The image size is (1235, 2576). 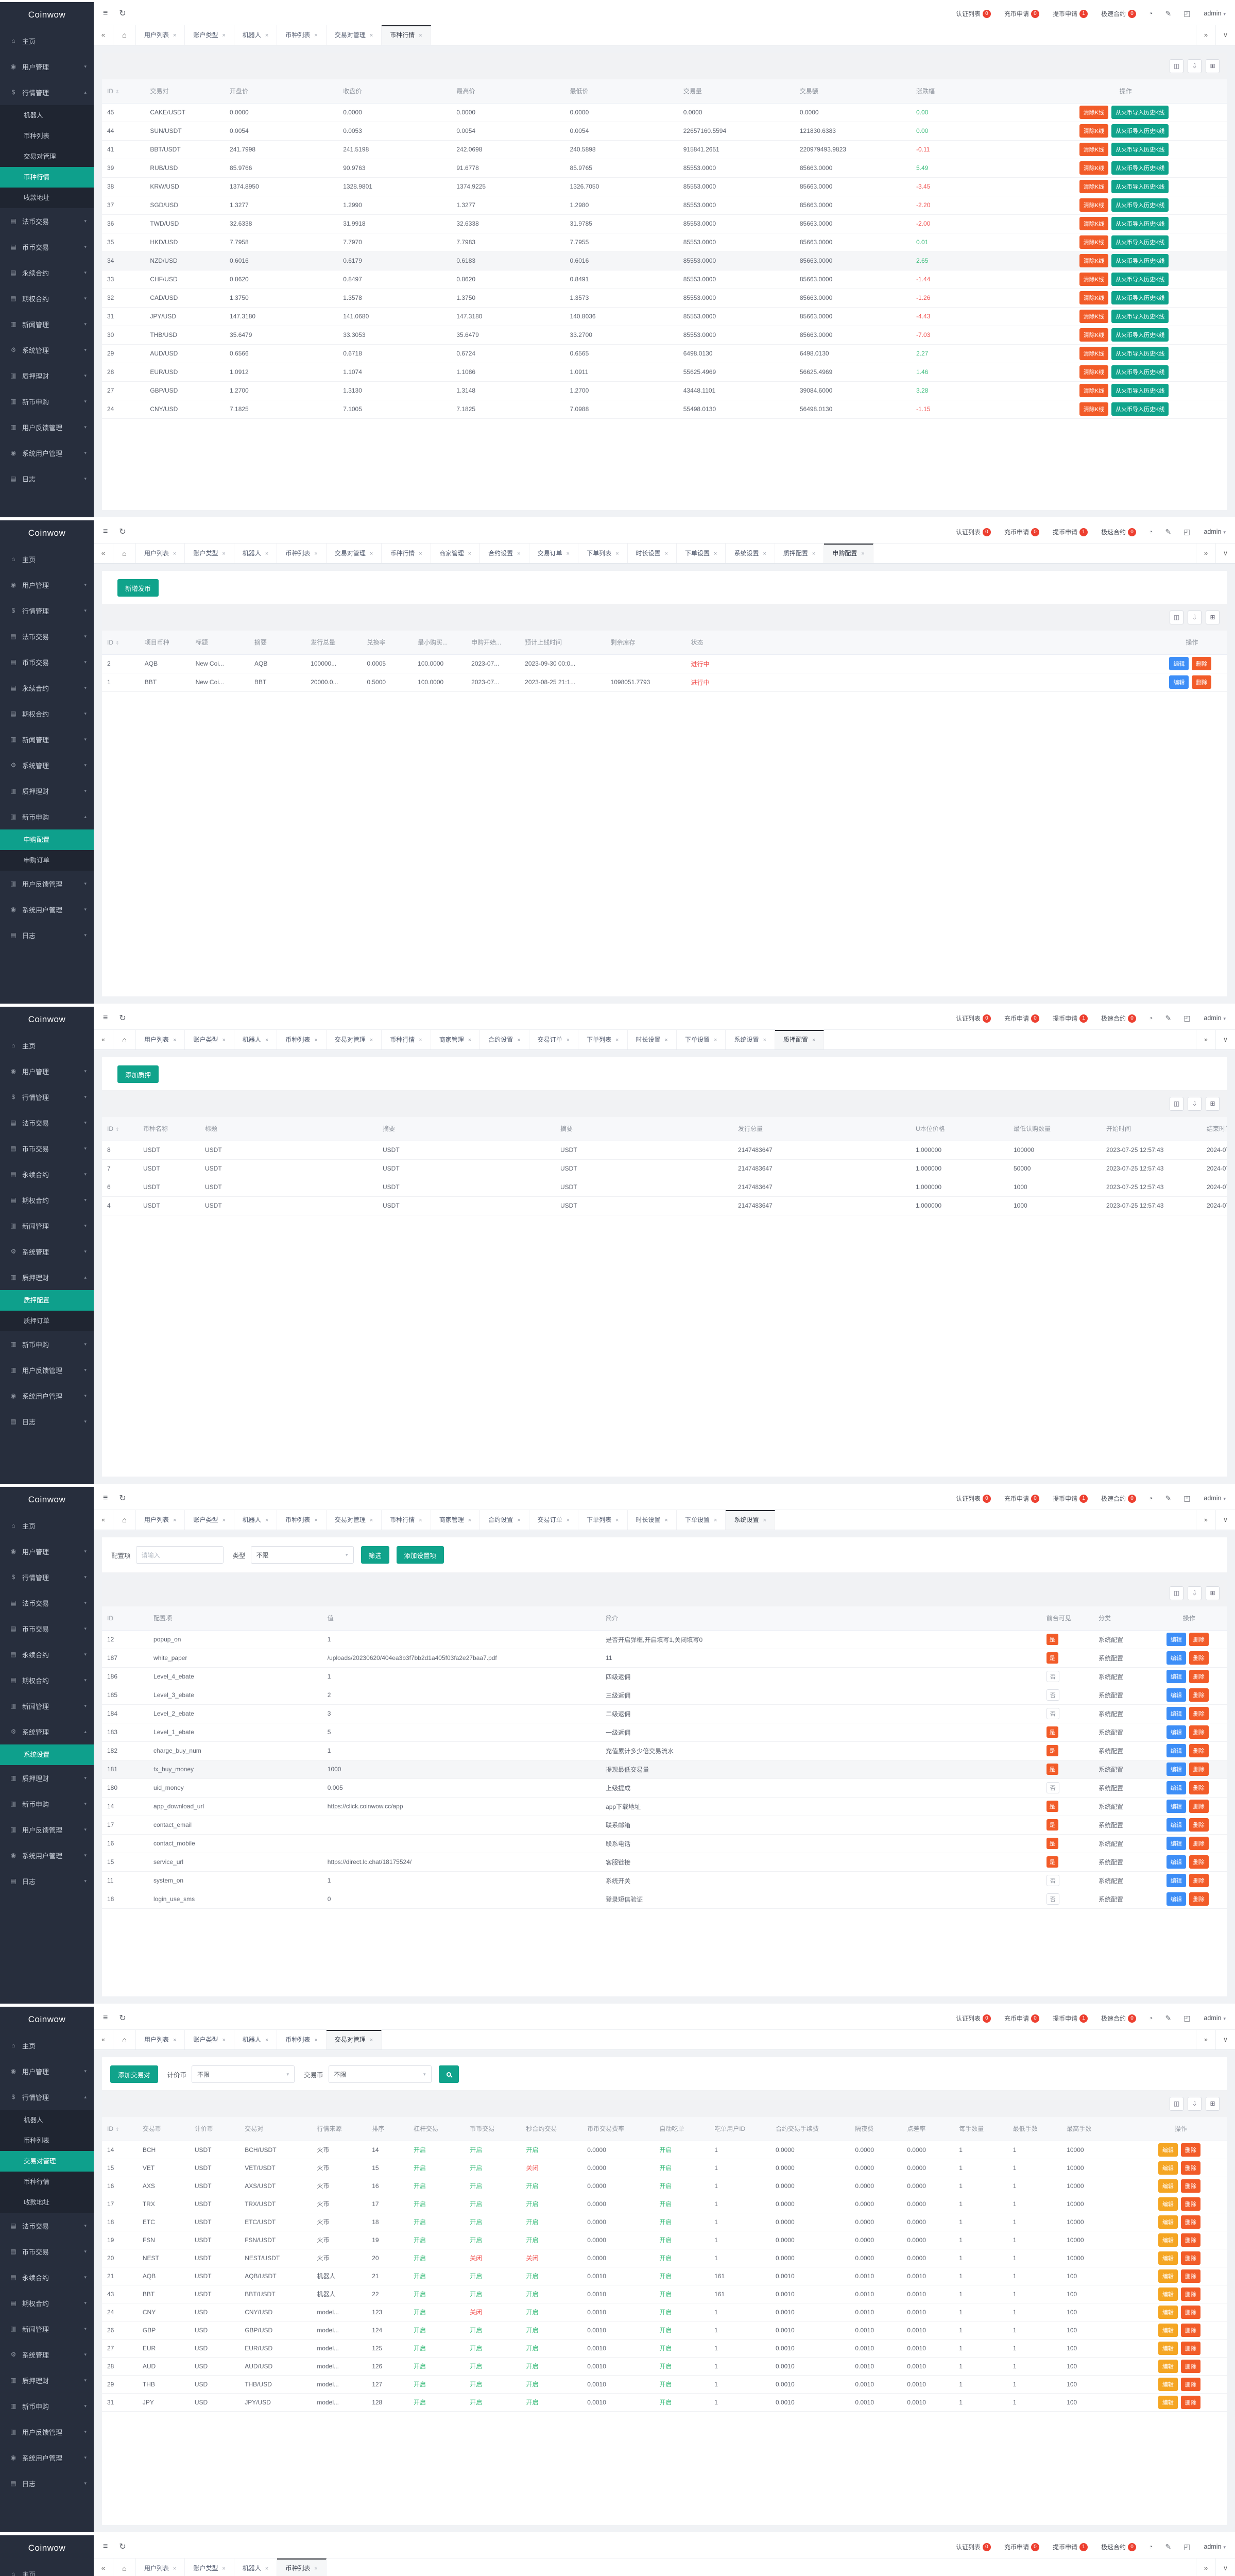 I want to click on sidebar-item-new-coin-subscribe: ▥ 新币申购 ▴, so click(x=47, y=816).